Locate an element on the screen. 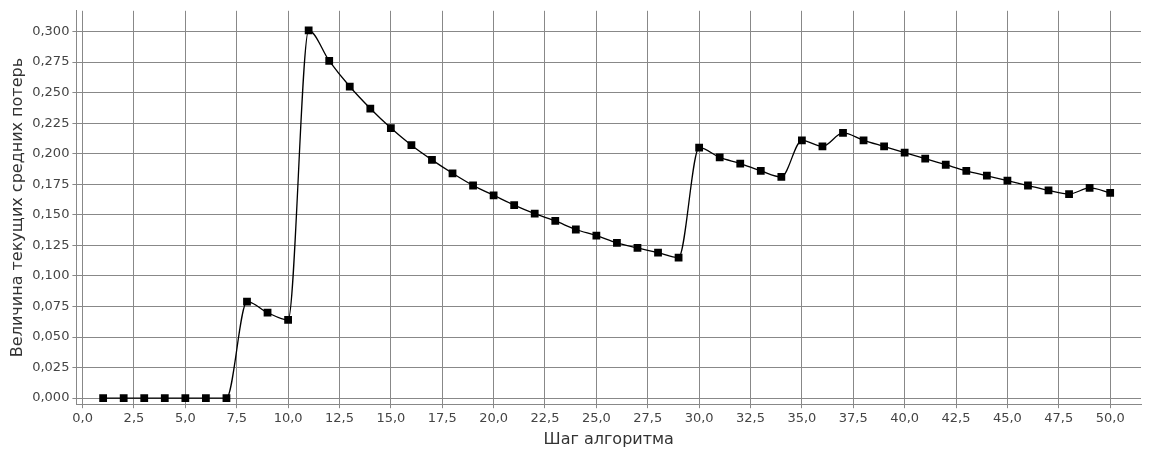 The height and width of the screenshot is (455, 1149). y-tick-label: 0,300 is located at coordinates (51, 30).